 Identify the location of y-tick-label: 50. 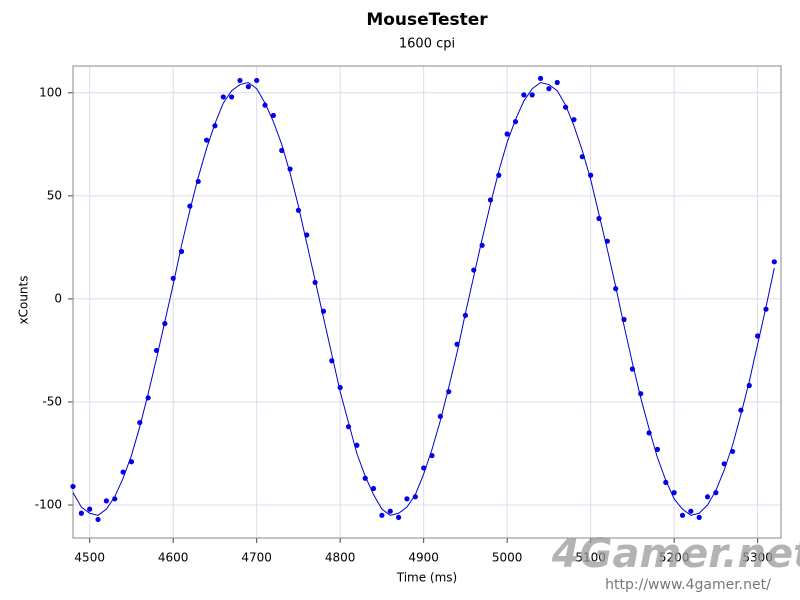
(54, 195).